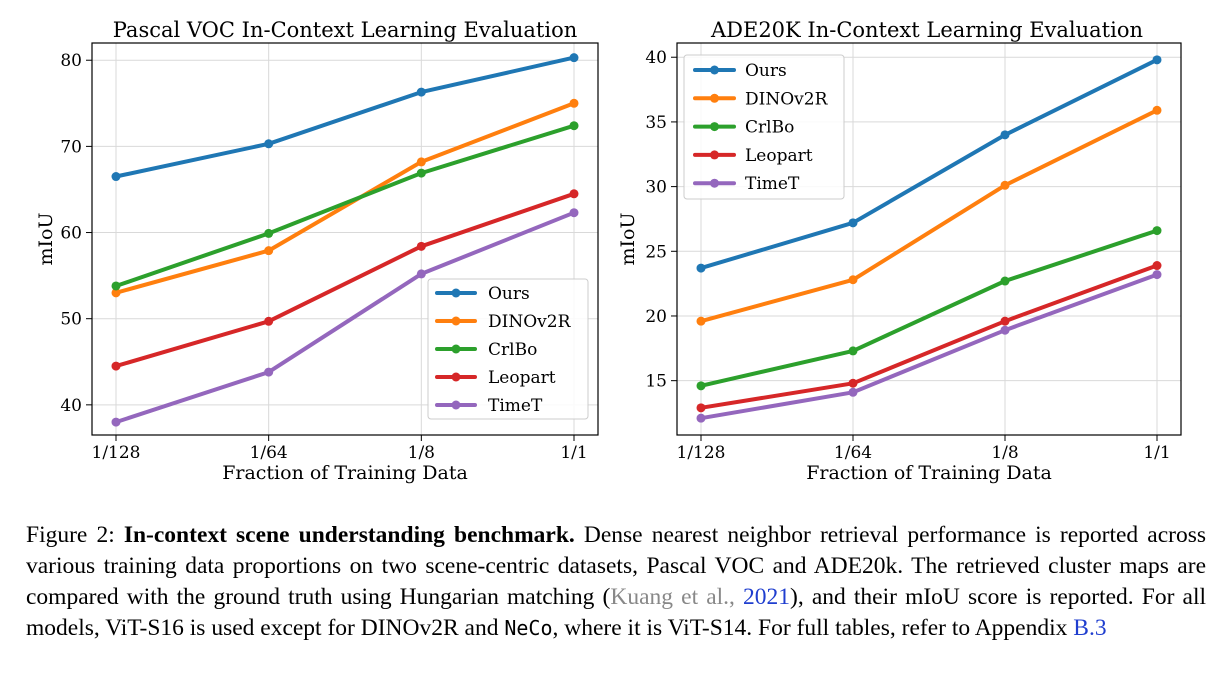  What do you see at coordinates (656, 252) in the screenshot?
I see `y-tick-label: 25` at bounding box center [656, 252].